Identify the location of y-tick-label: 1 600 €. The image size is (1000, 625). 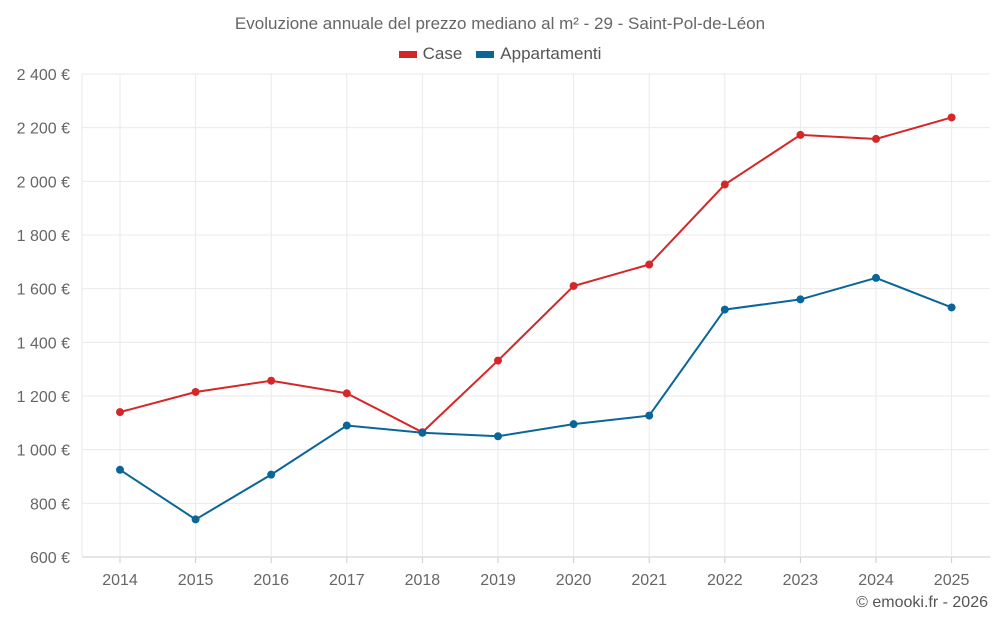
(43, 290).